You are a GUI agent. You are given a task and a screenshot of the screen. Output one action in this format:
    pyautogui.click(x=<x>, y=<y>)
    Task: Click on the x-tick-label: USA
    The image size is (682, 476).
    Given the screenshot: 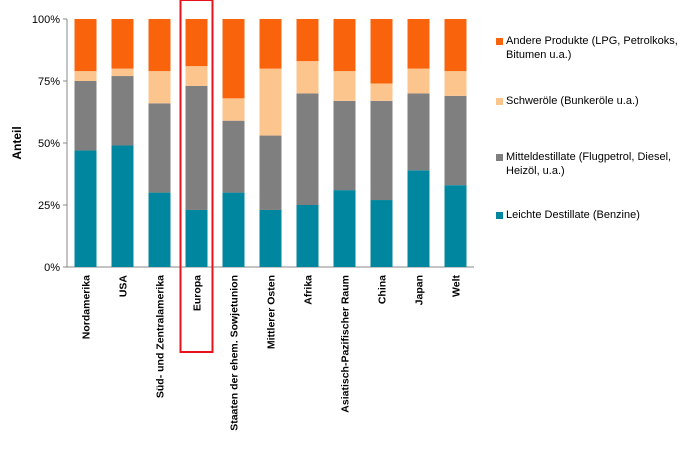 What is the action you would take?
    pyautogui.click(x=124, y=286)
    